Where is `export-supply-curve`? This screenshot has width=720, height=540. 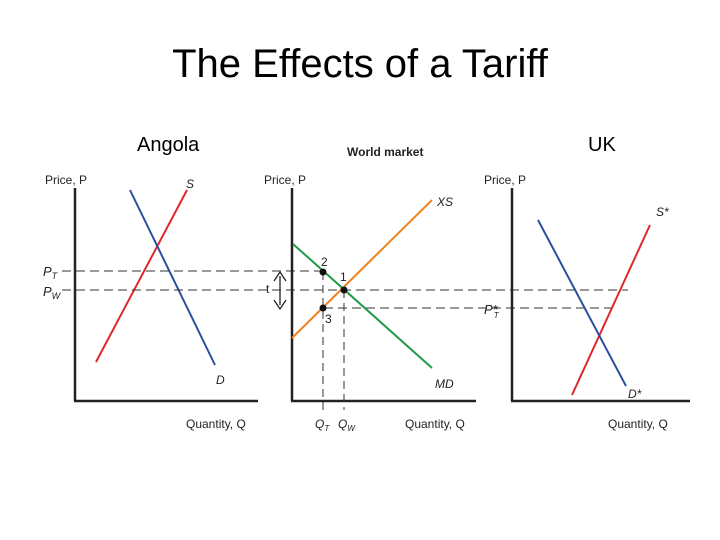 export-supply-curve is located at coordinates (362, 269).